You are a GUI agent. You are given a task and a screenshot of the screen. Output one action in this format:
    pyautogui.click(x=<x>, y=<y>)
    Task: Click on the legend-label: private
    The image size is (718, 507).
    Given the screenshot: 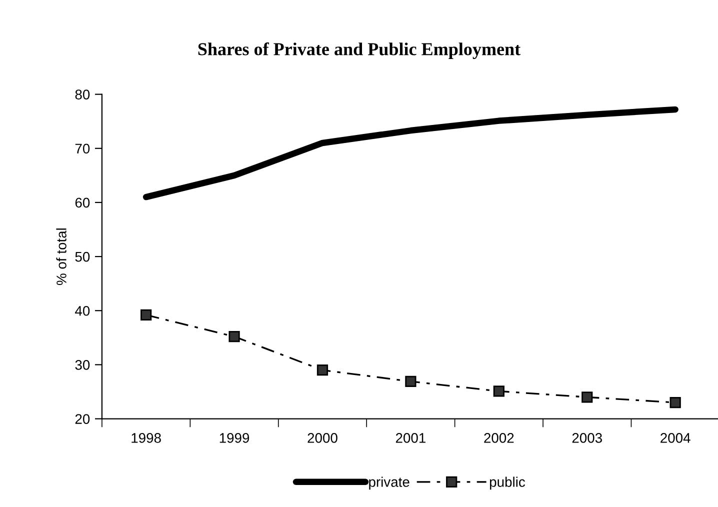 What is the action you would take?
    pyautogui.click(x=389, y=483)
    